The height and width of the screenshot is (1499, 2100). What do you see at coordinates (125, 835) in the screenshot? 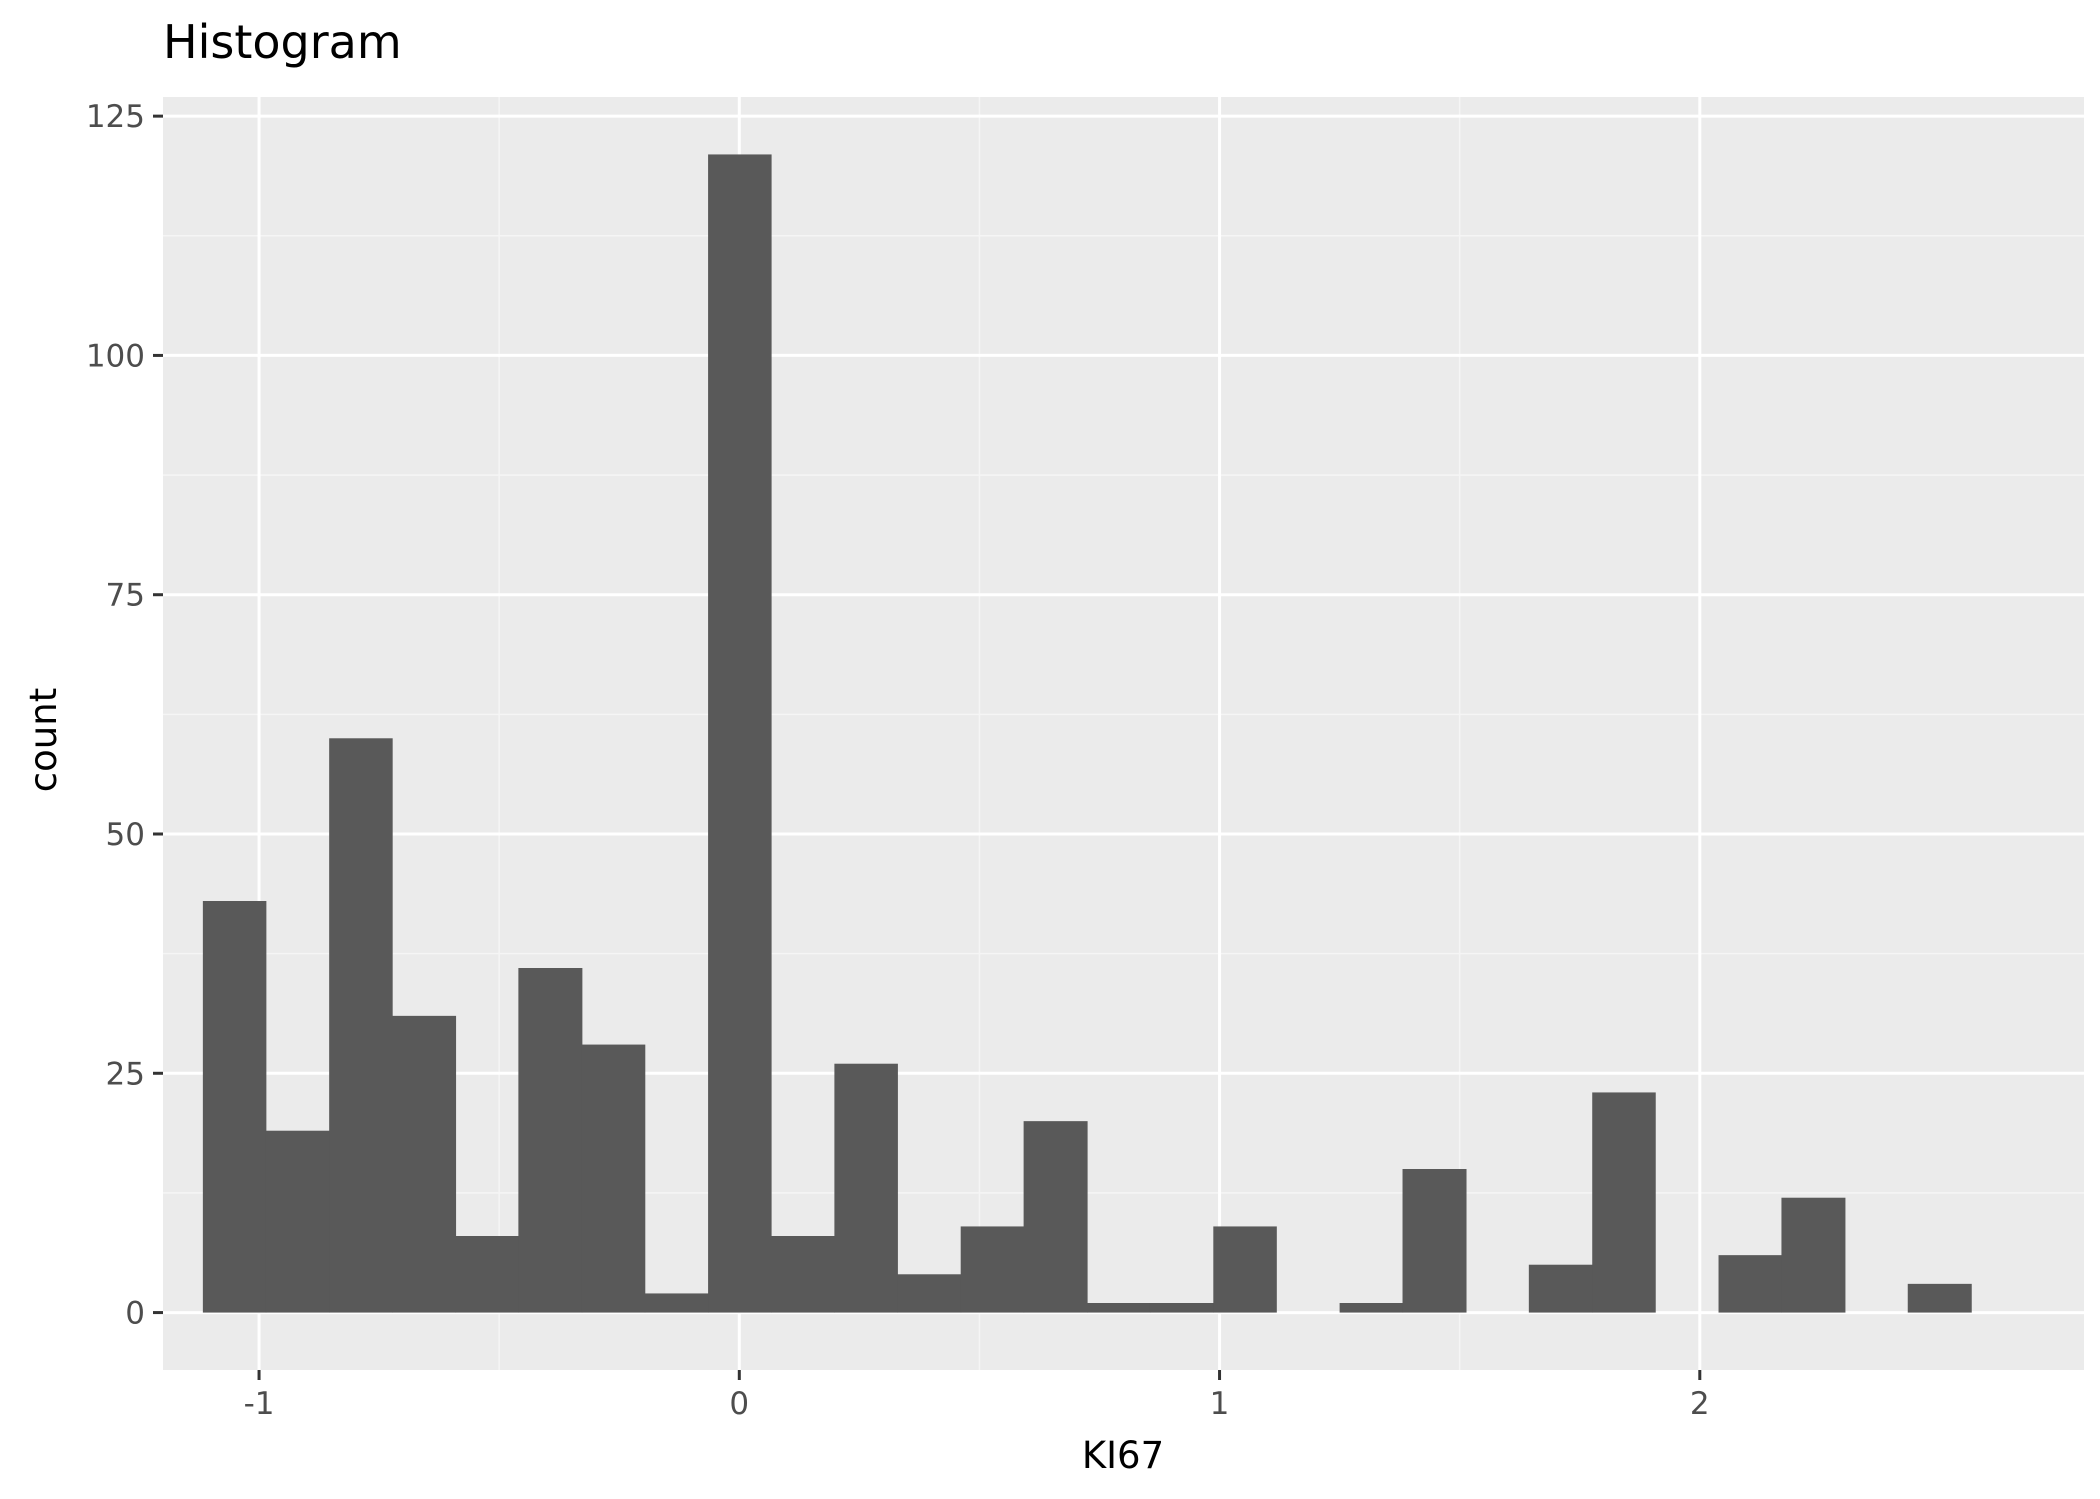
I see `y-tick-label: 50` at bounding box center [125, 835].